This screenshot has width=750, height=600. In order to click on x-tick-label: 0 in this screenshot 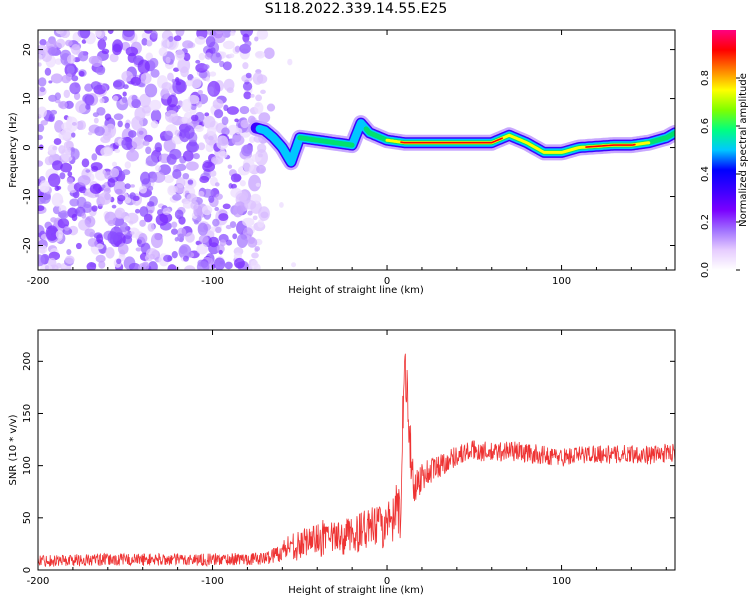, I will do `click(387, 281)`.